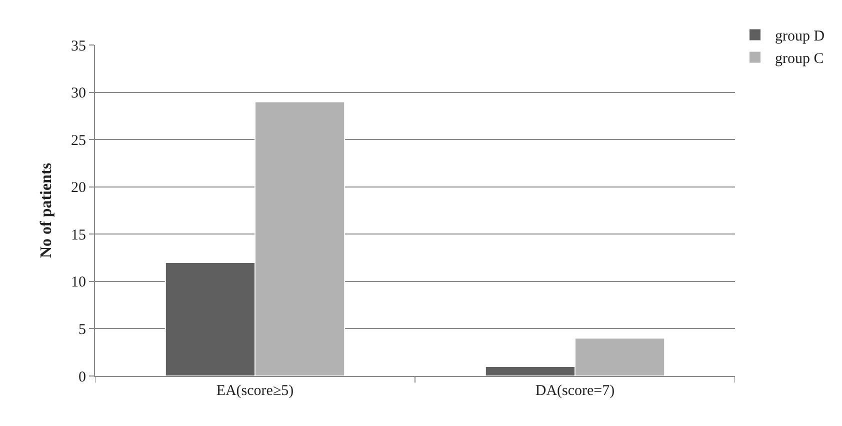  What do you see at coordinates (82, 330) in the screenshot?
I see `y-tick-label: 5` at bounding box center [82, 330].